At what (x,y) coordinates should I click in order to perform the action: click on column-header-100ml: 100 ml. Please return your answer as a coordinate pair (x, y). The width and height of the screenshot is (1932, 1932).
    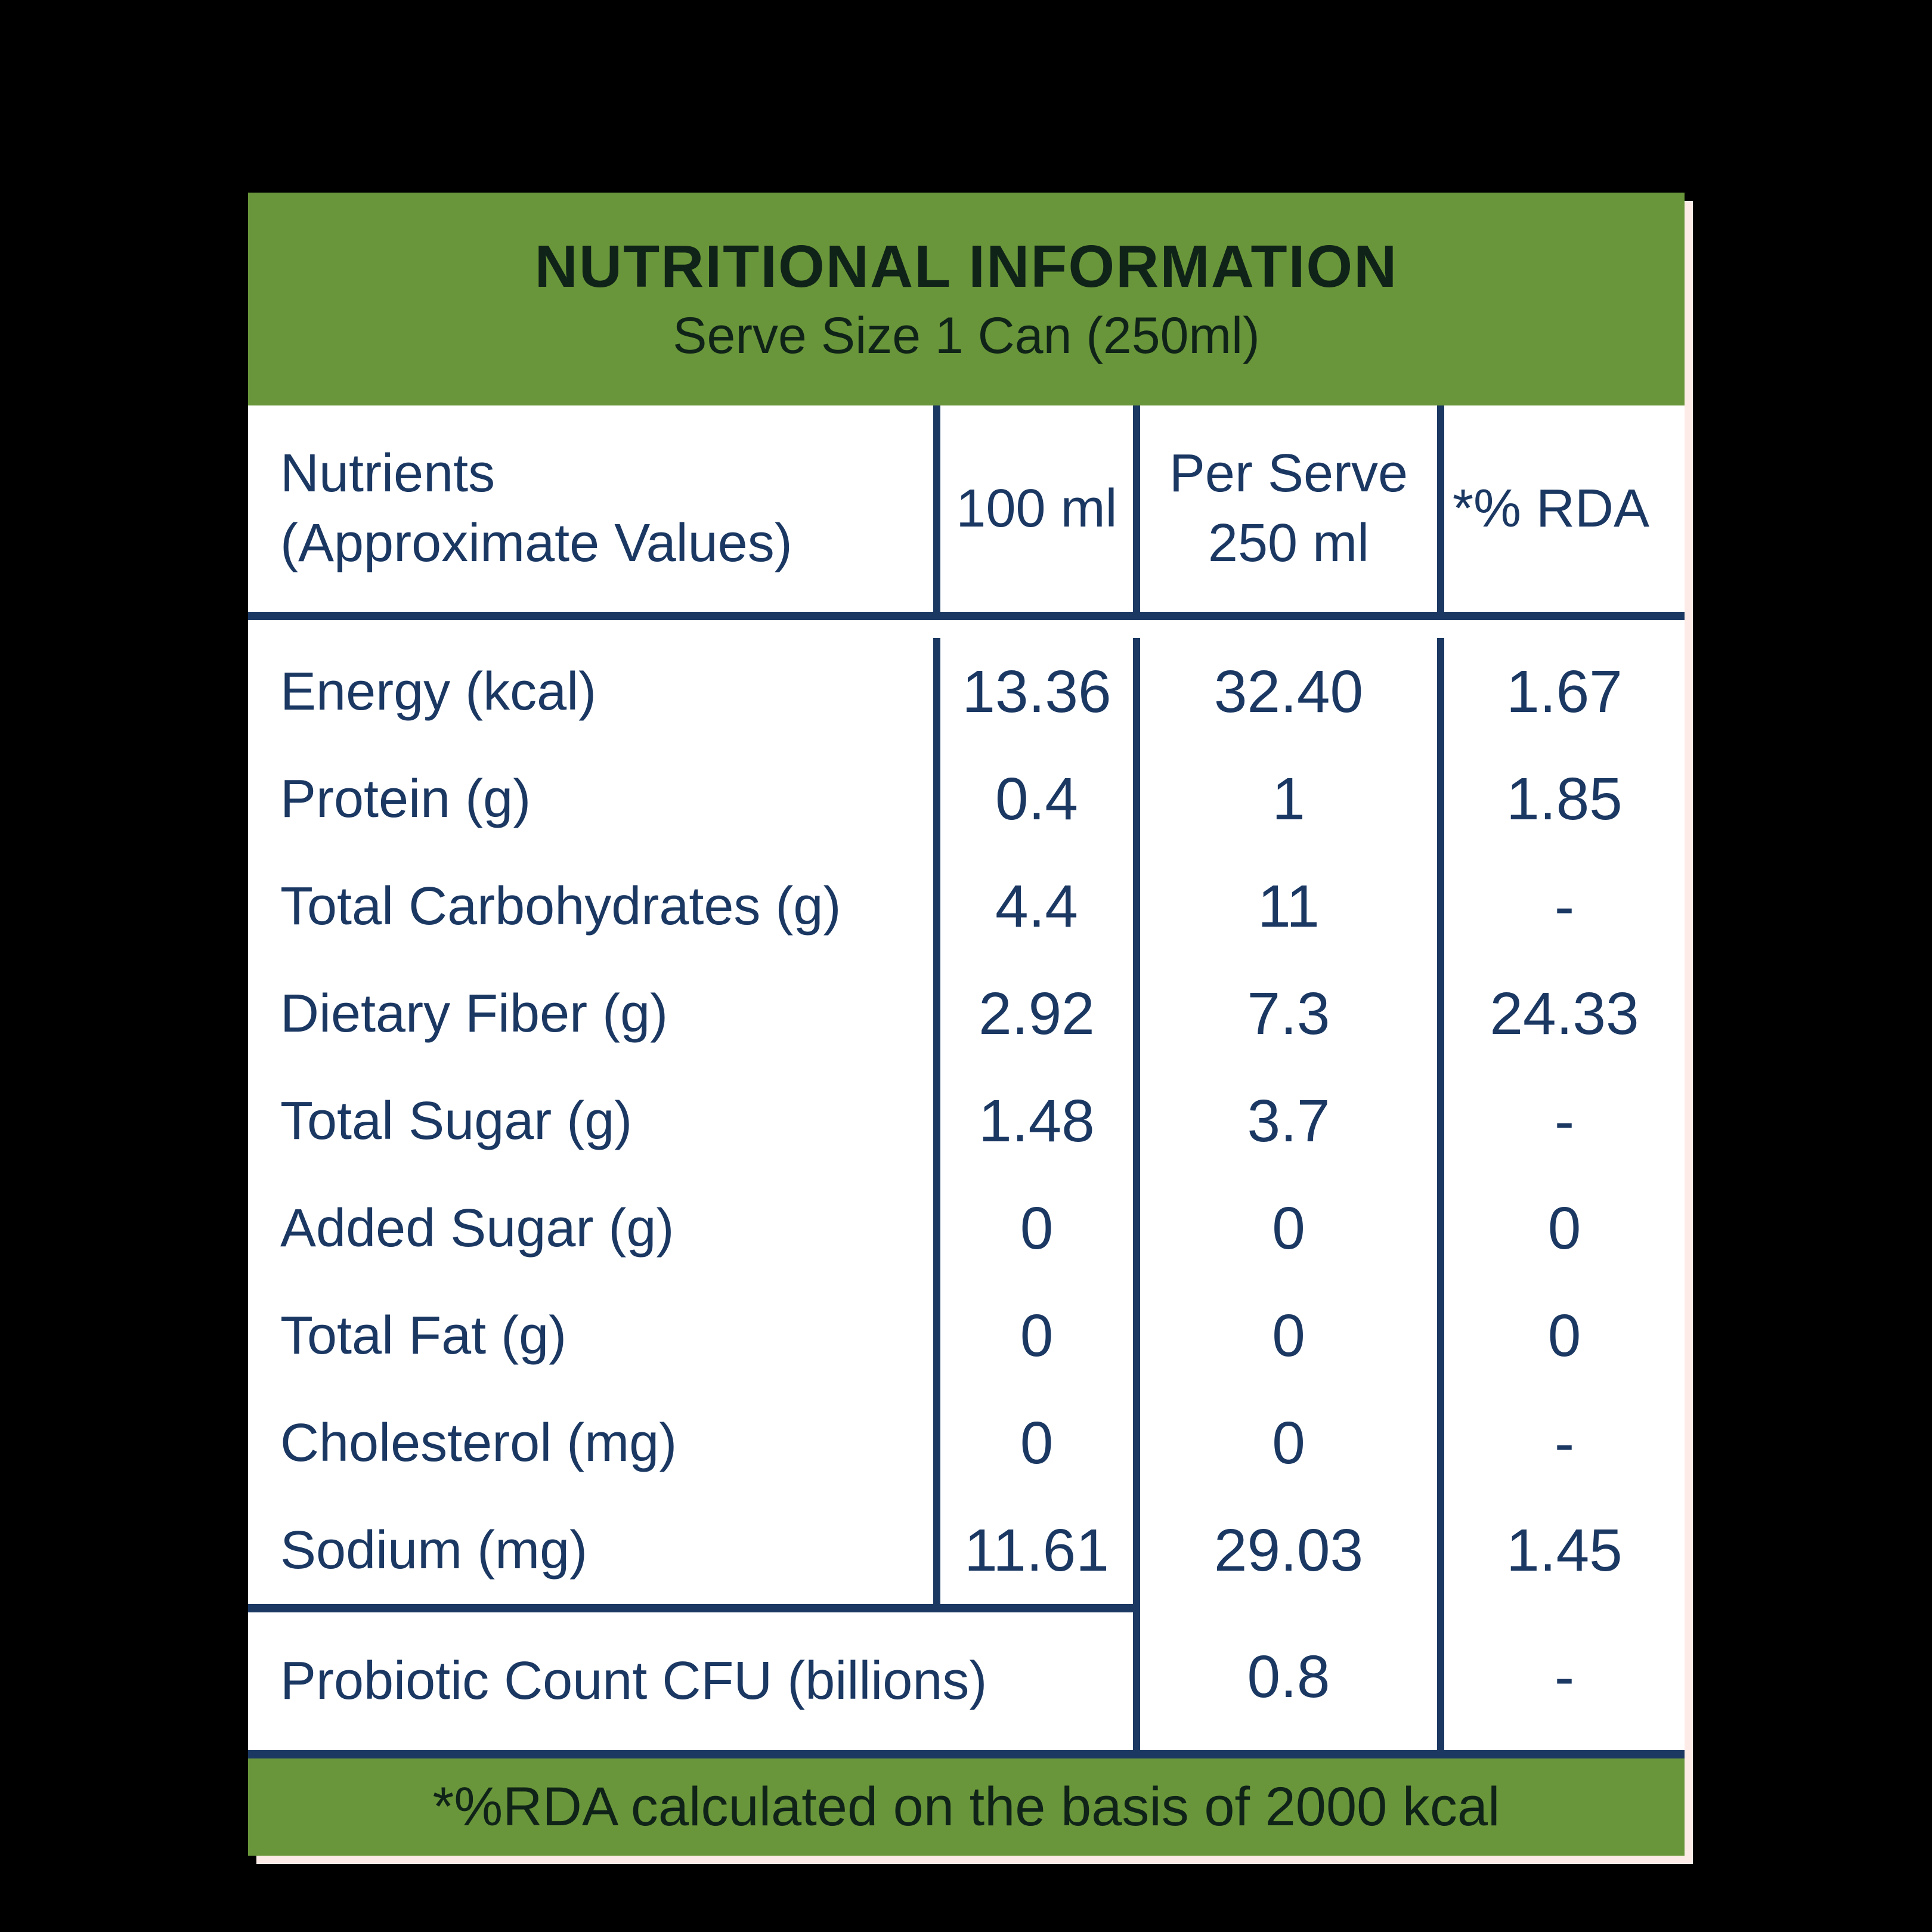
    Looking at the image, I should click on (1033, 509).